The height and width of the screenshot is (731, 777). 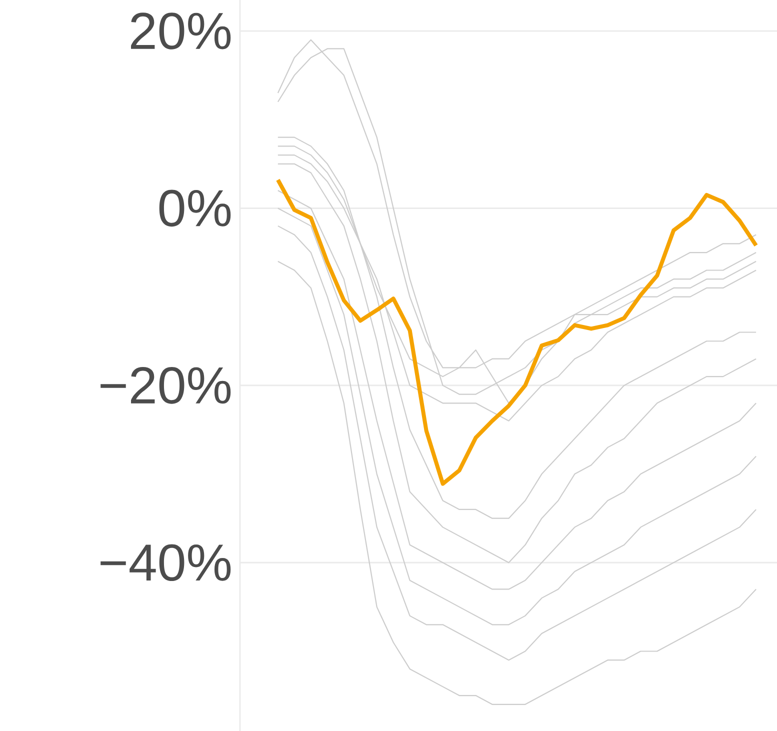 What do you see at coordinates (195, 208) in the screenshot?
I see `y-tick-label: 0%` at bounding box center [195, 208].